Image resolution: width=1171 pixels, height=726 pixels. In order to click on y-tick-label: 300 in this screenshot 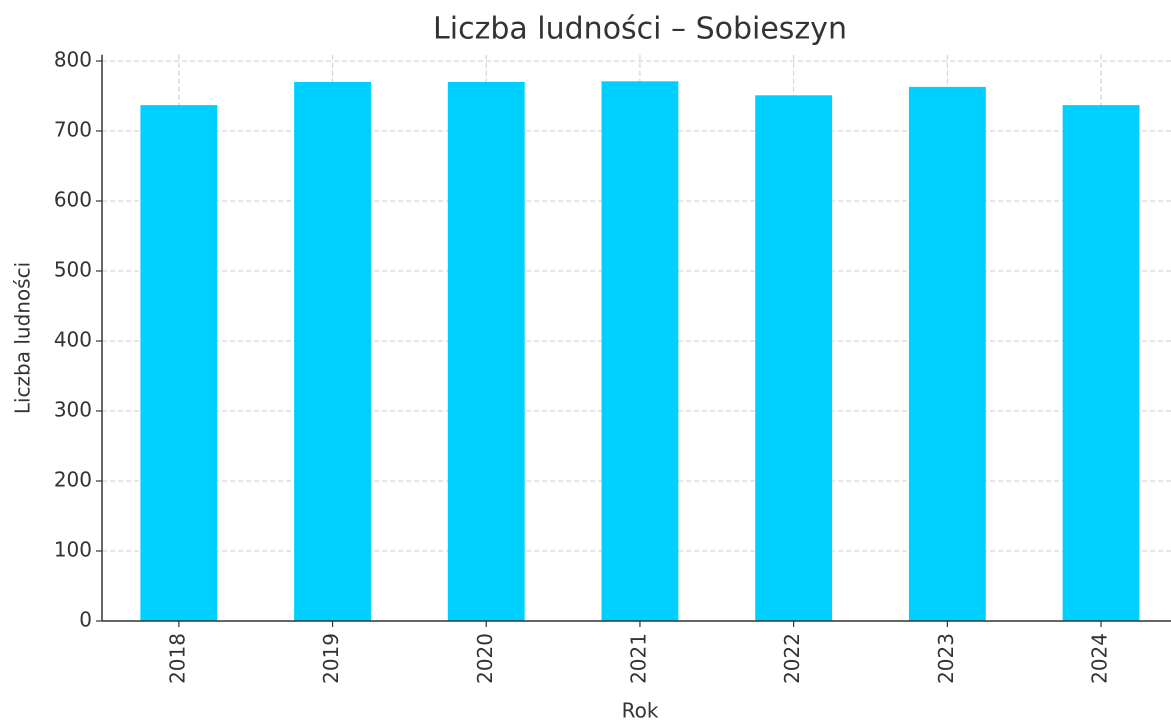, I will do `click(73, 410)`.